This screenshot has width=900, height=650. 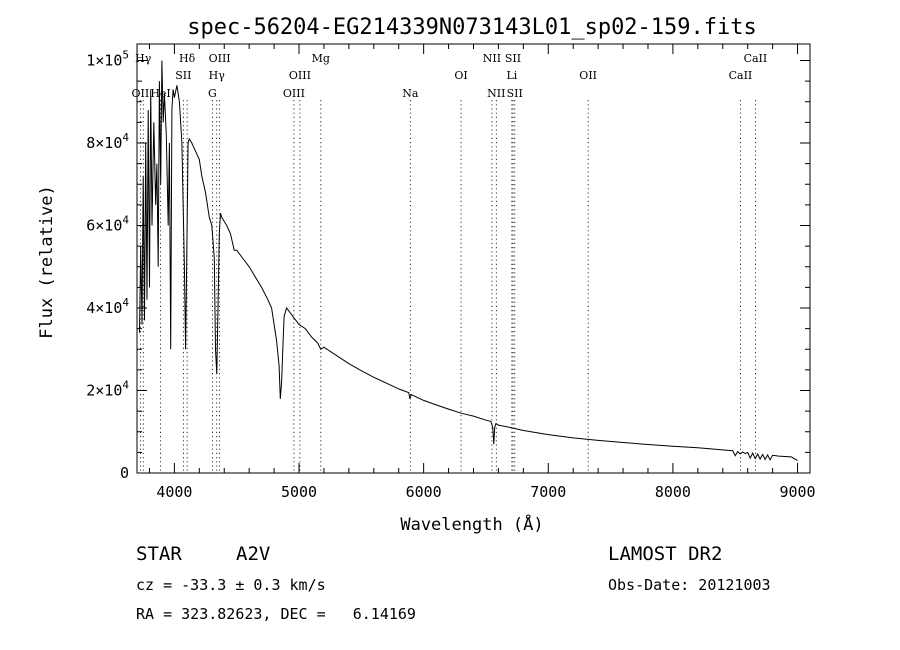 What do you see at coordinates (410, 93) in the screenshot?
I see `spectral-line-label: Na` at bounding box center [410, 93].